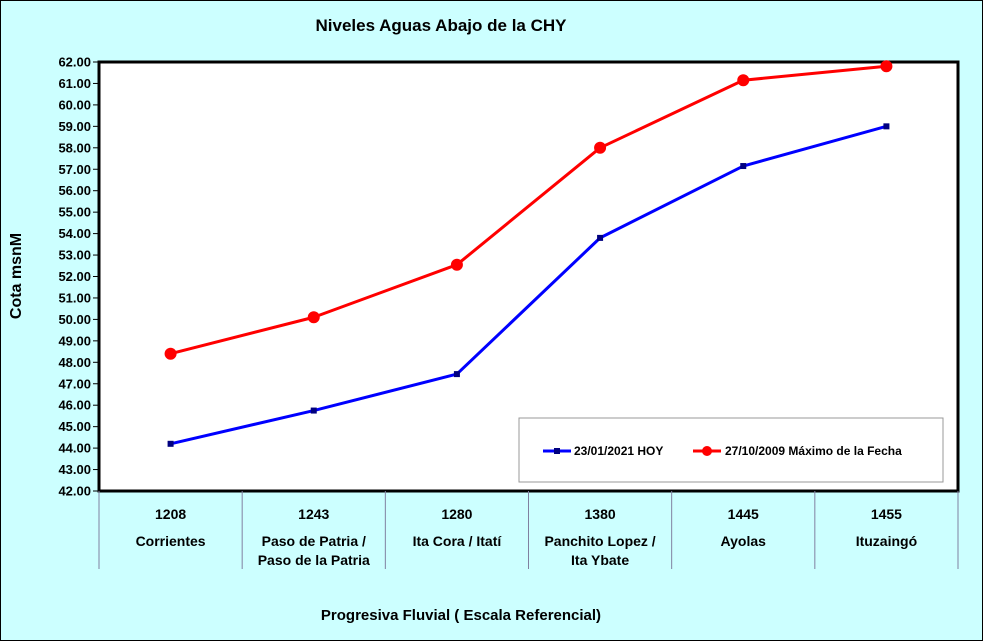 Image resolution: width=983 pixels, height=641 pixels. Describe the element at coordinates (456, 514) in the screenshot. I see `category-progresiva-label: 1280` at that location.